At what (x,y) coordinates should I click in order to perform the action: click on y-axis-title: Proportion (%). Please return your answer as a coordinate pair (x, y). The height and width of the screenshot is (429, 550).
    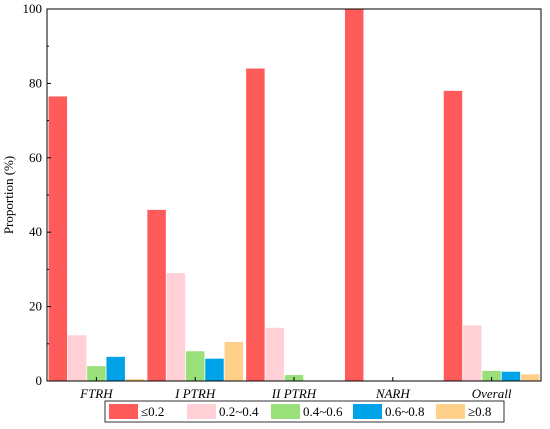
    Looking at the image, I should click on (8, 195).